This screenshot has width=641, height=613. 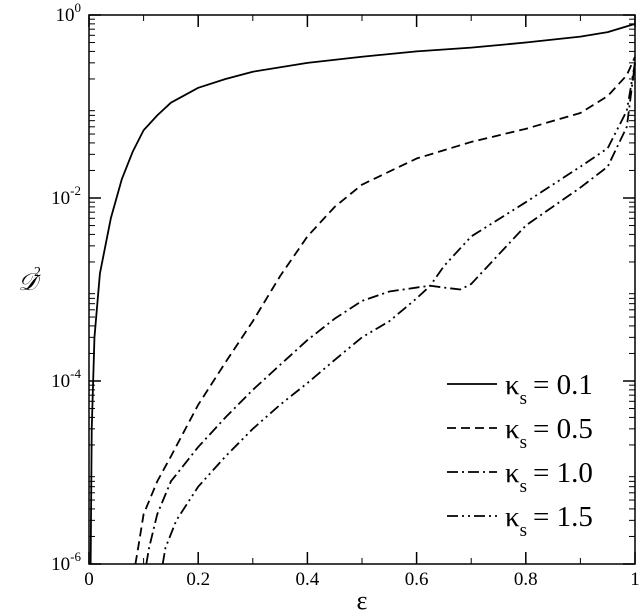 What do you see at coordinates (75, 373) in the screenshot?
I see `y-tick-exponent: -4` at bounding box center [75, 373].